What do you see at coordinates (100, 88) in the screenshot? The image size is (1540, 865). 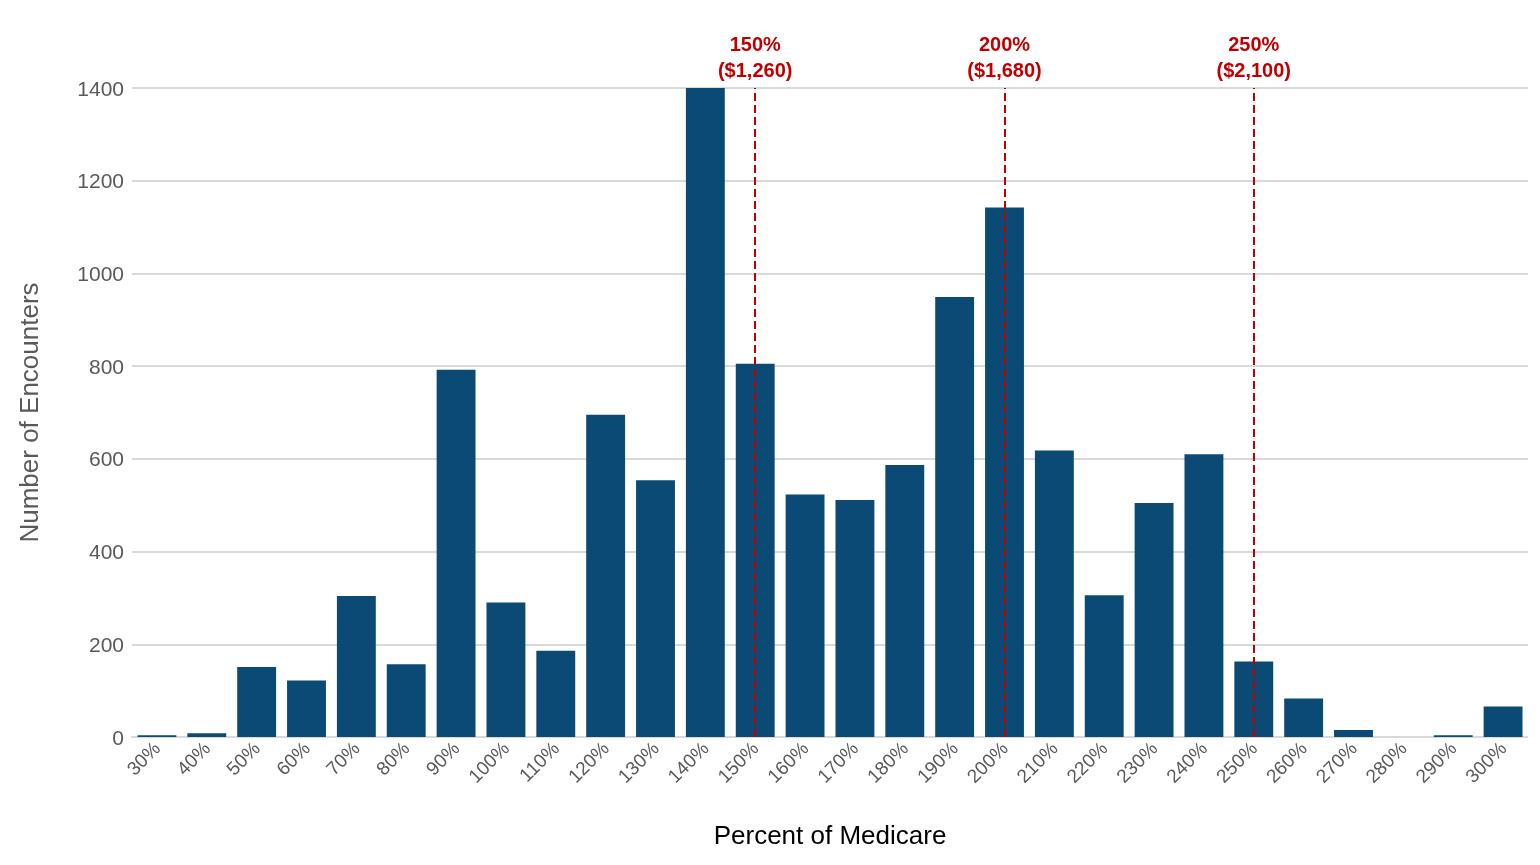 I see `y-tick-label: 1400` at bounding box center [100, 88].